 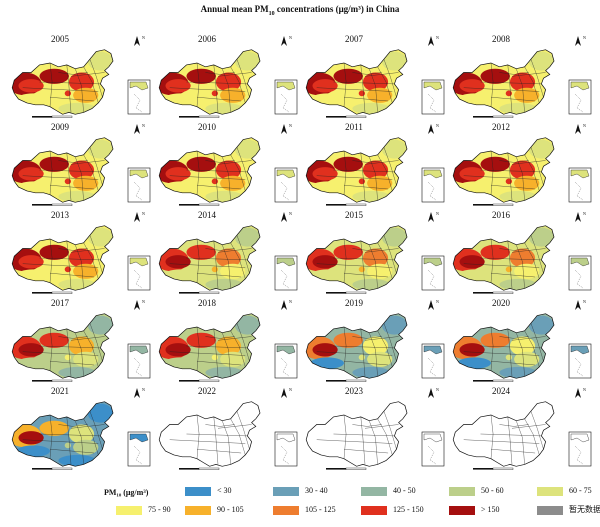 I want to click on map-panel-2020: 2020 N, so click(x=520, y=340).